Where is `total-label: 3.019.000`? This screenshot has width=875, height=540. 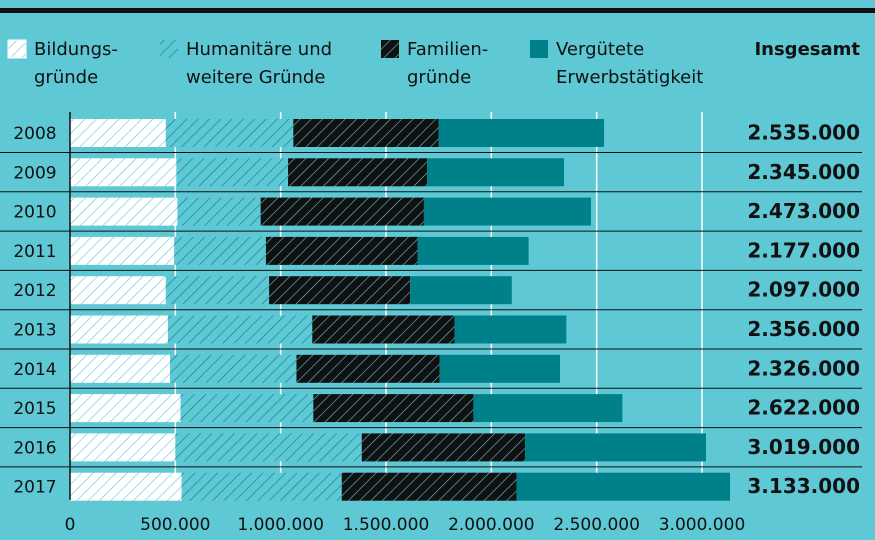
total-label: 3.019.000 is located at coordinates (803, 447).